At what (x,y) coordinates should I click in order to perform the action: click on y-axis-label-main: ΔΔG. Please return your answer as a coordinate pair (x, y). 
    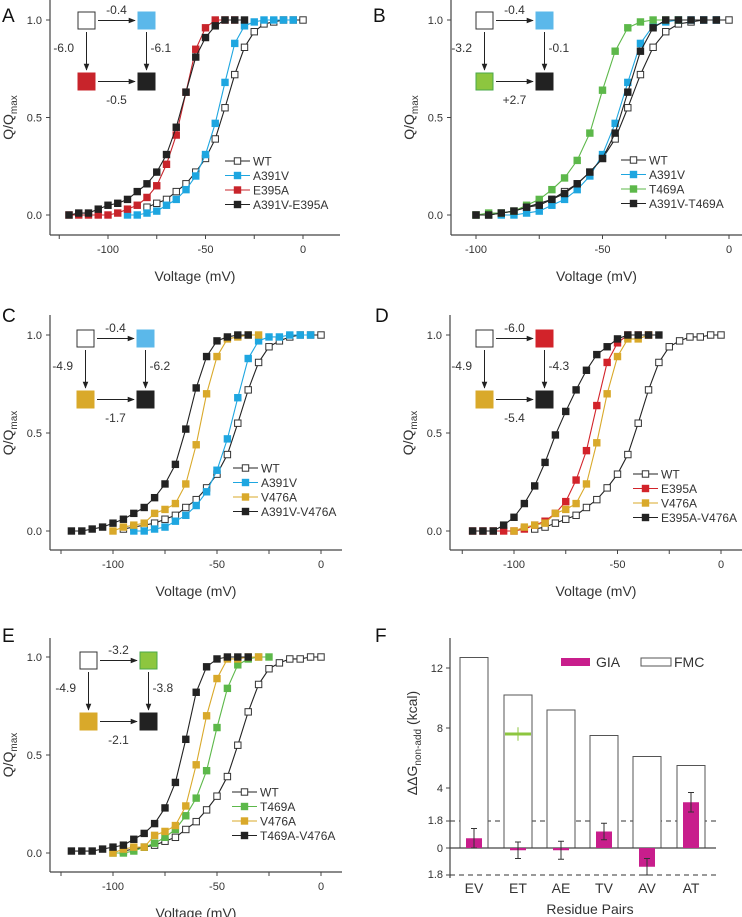
    Looking at the image, I should click on (412, 781).